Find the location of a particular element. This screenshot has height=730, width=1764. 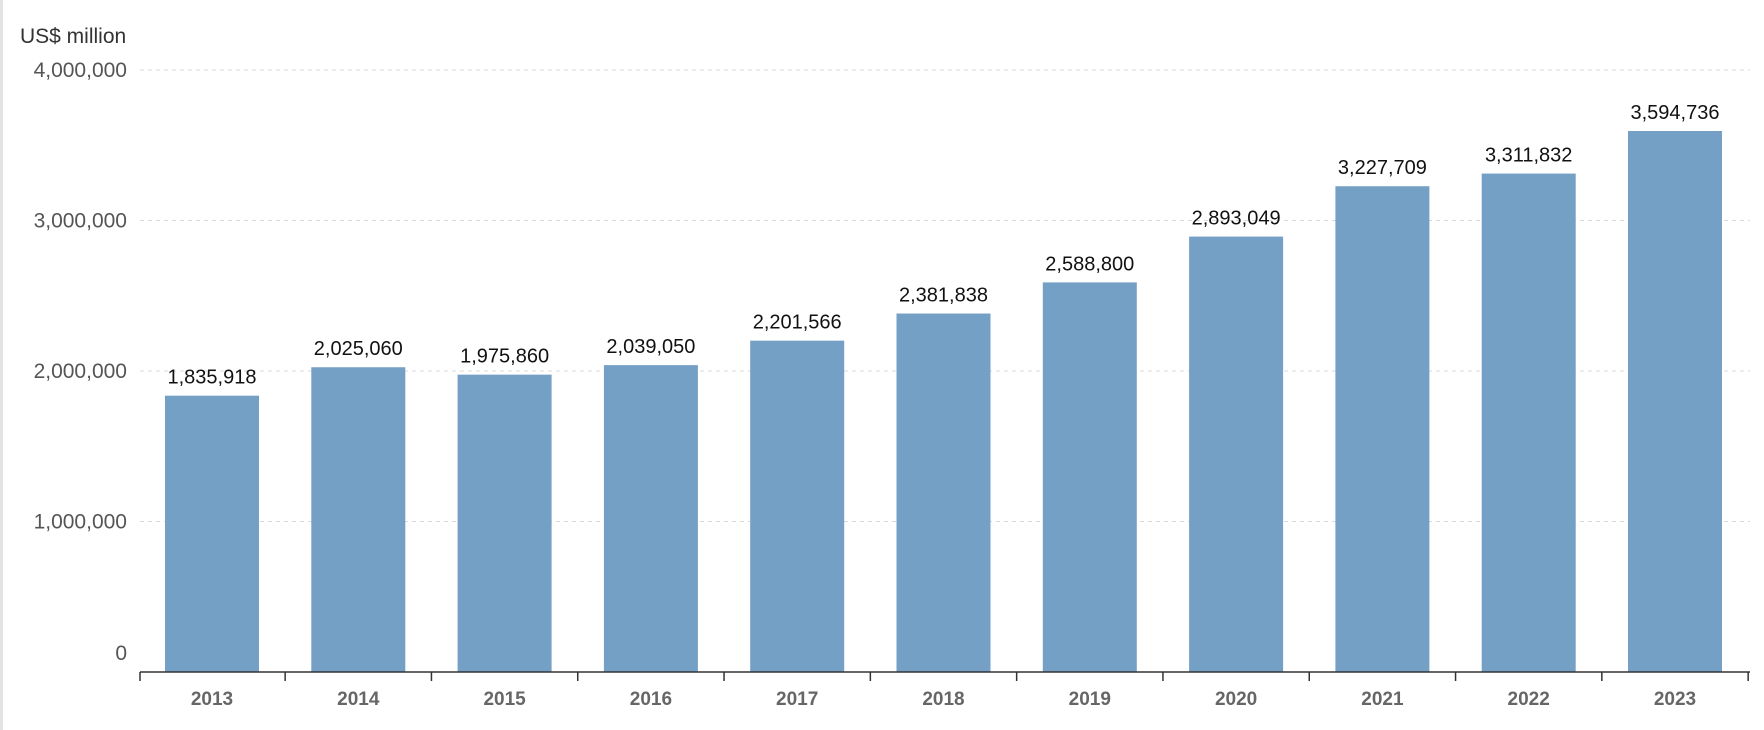

left-edge-strip is located at coordinates (1, 365).